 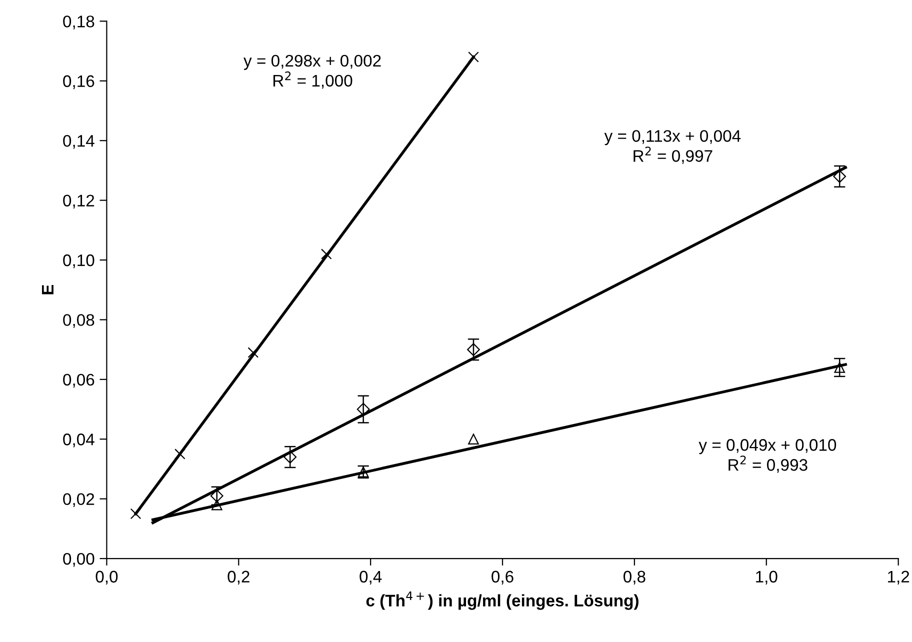 I want to click on annotation: y = 0,049x + 0,010 R$^{2}$ = 0,993, so click(x=767, y=456).